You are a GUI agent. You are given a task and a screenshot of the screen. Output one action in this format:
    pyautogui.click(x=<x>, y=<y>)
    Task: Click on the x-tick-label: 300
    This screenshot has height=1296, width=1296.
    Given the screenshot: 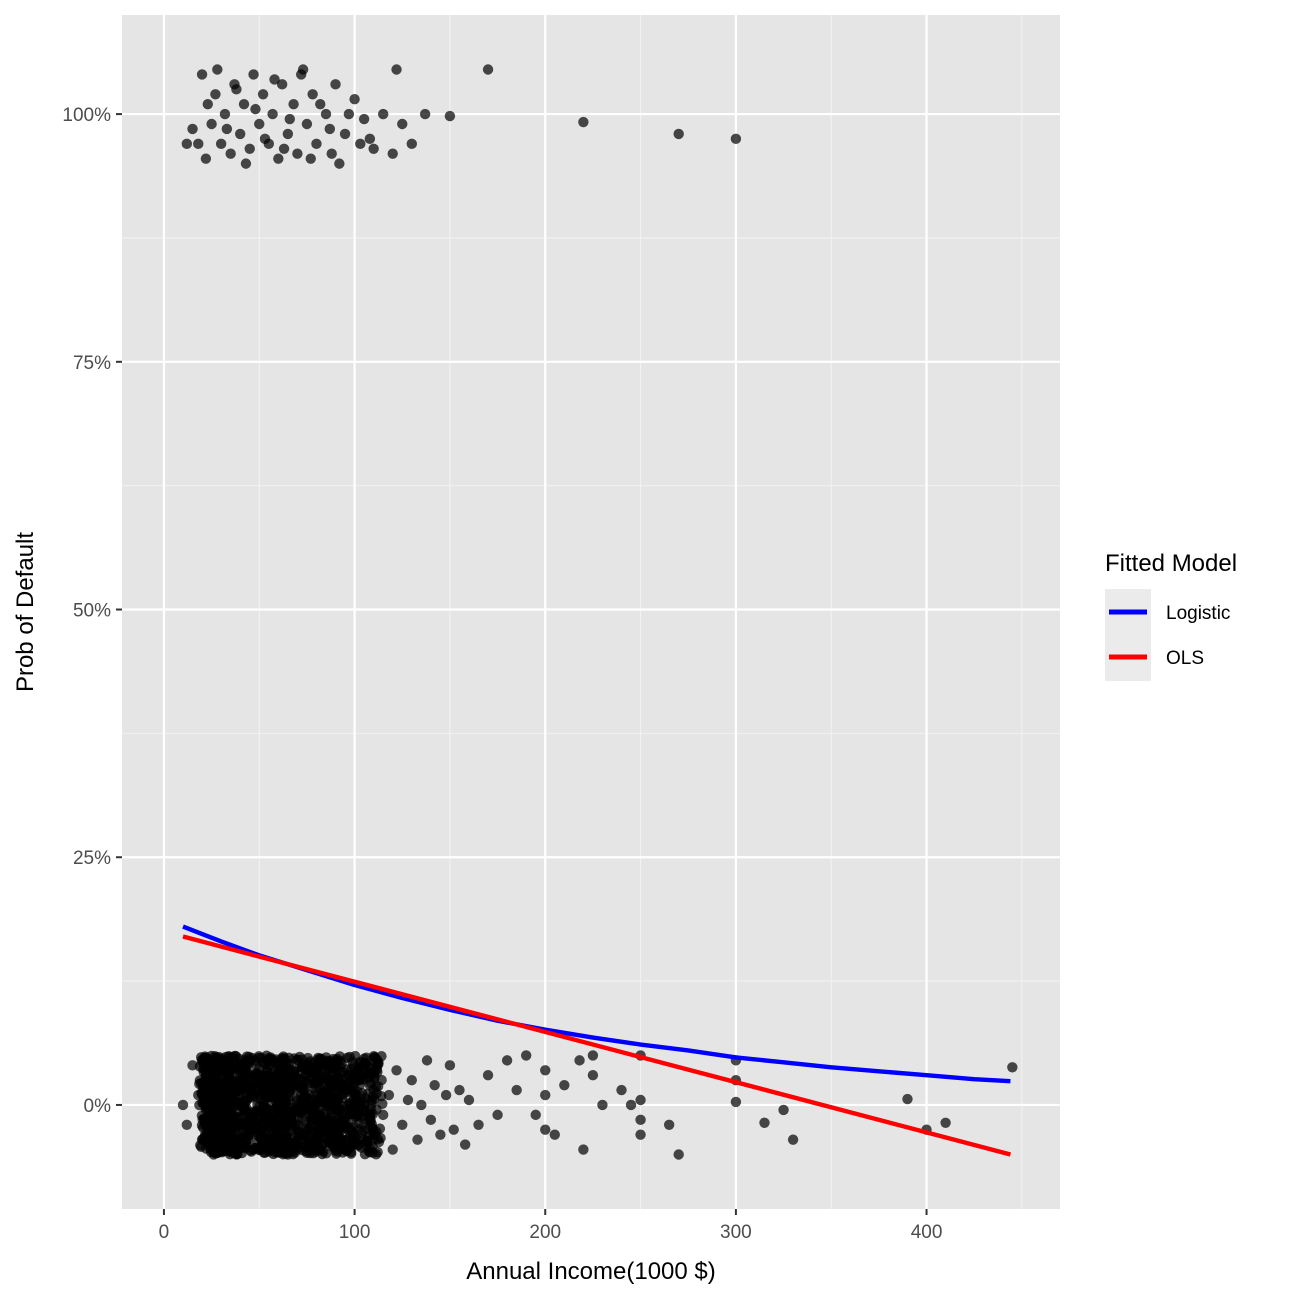 What is the action you would take?
    pyautogui.click(x=736, y=1232)
    